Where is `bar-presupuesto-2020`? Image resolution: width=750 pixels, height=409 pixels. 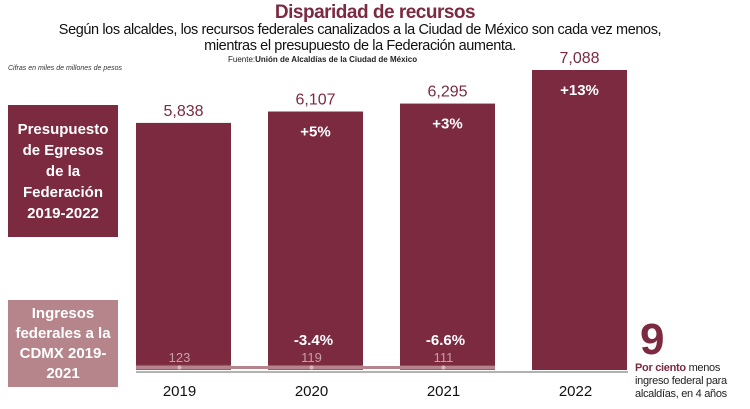
bar-presupuesto-2020 is located at coordinates (315, 241).